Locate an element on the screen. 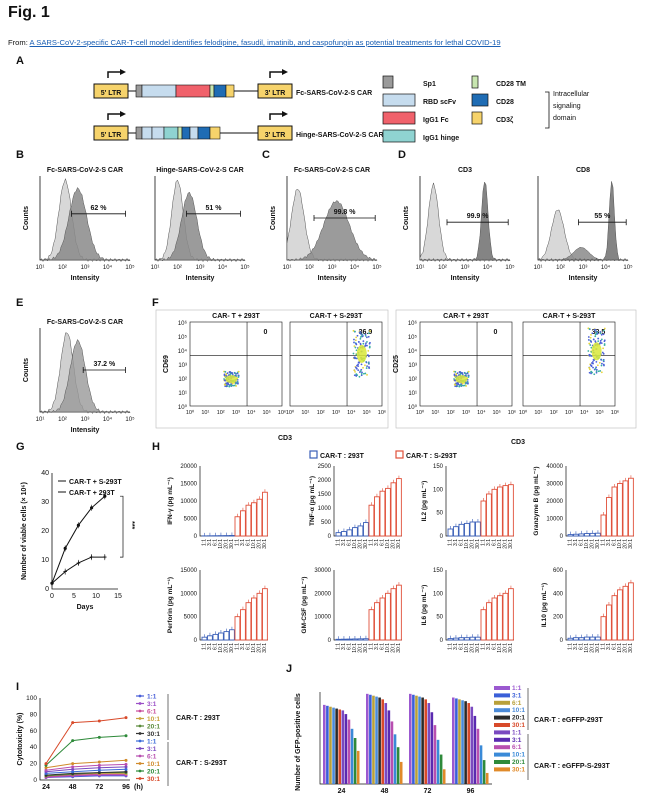 The width and height of the screenshot is (646, 801). dot-plot-title: CAR-T + 293T is located at coordinates (466, 316).